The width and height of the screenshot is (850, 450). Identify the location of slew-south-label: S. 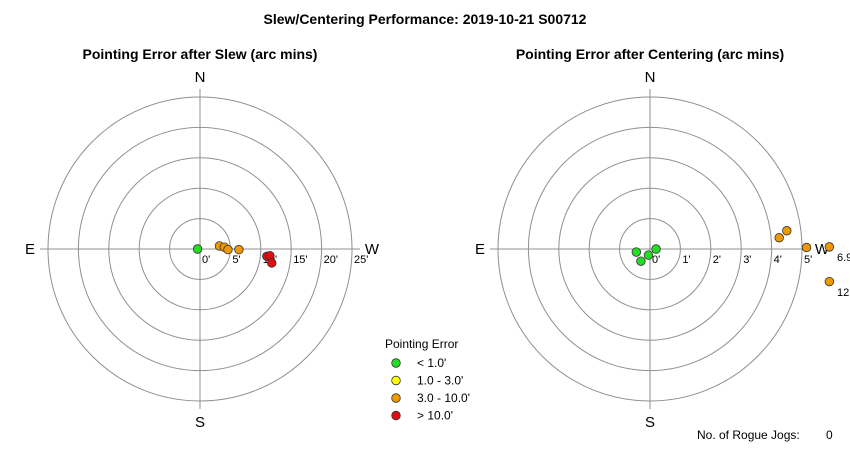
(200, 422).